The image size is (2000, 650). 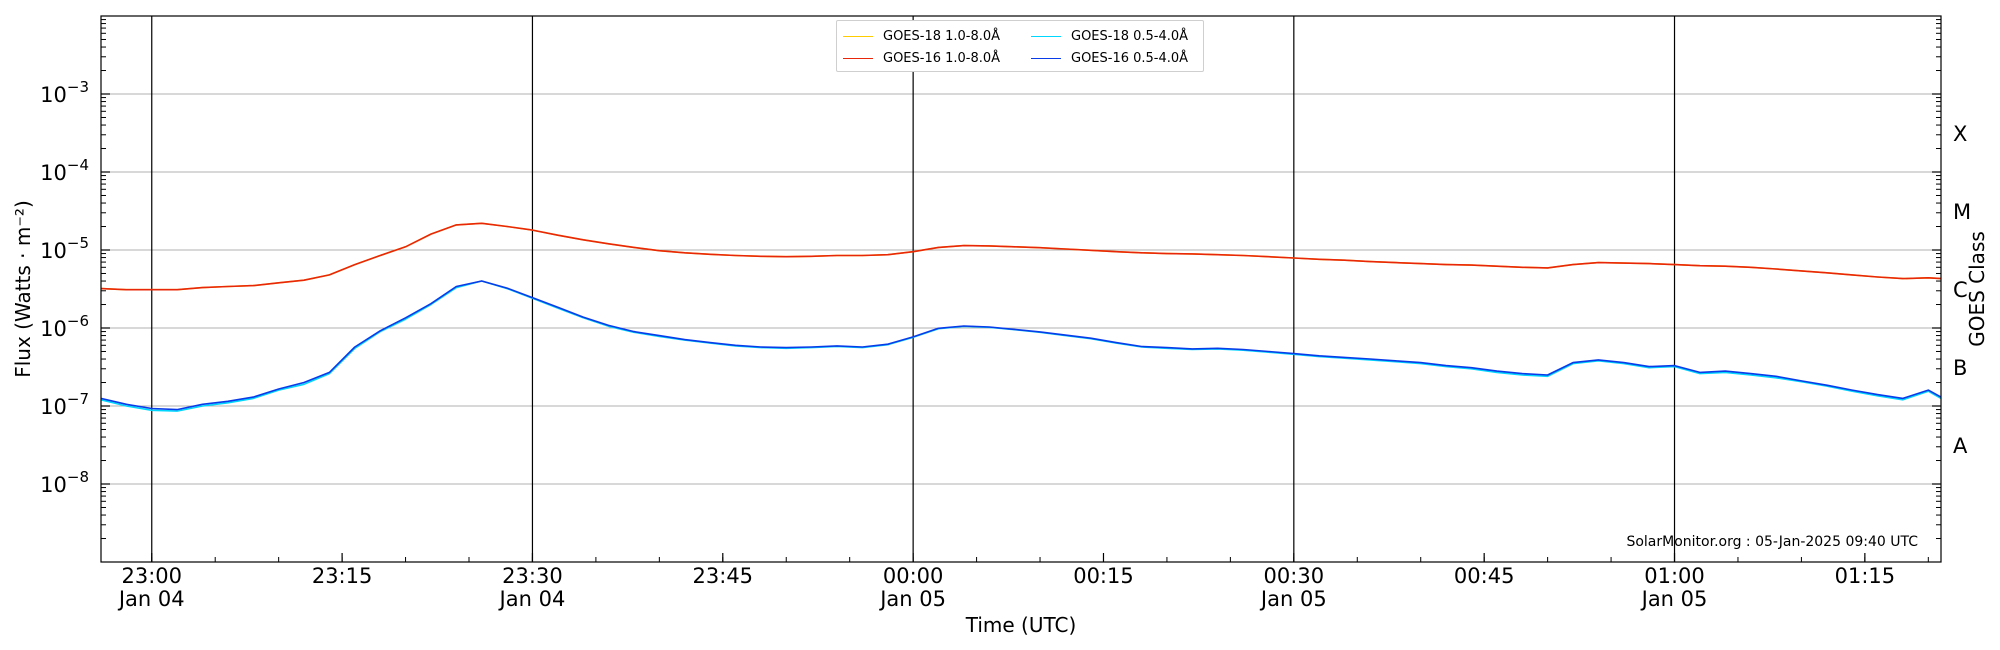 I want to click on goes-class-label: A, so click(x=1960, y=446).